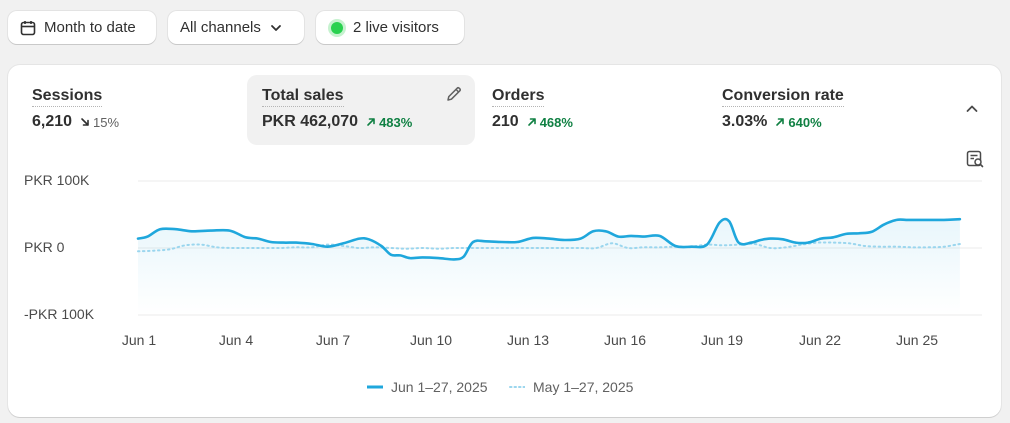 The width and height of the screenshot is (1010, 423). I want to click on legend-dotted-swatch, so click(517, 387).